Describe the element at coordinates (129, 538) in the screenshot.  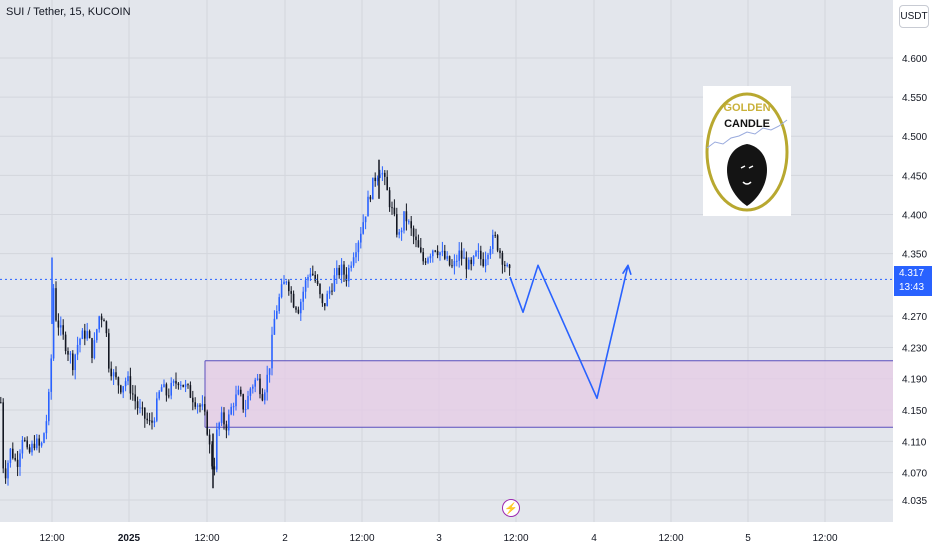
I see `time-tick-label: 2025` at that location.